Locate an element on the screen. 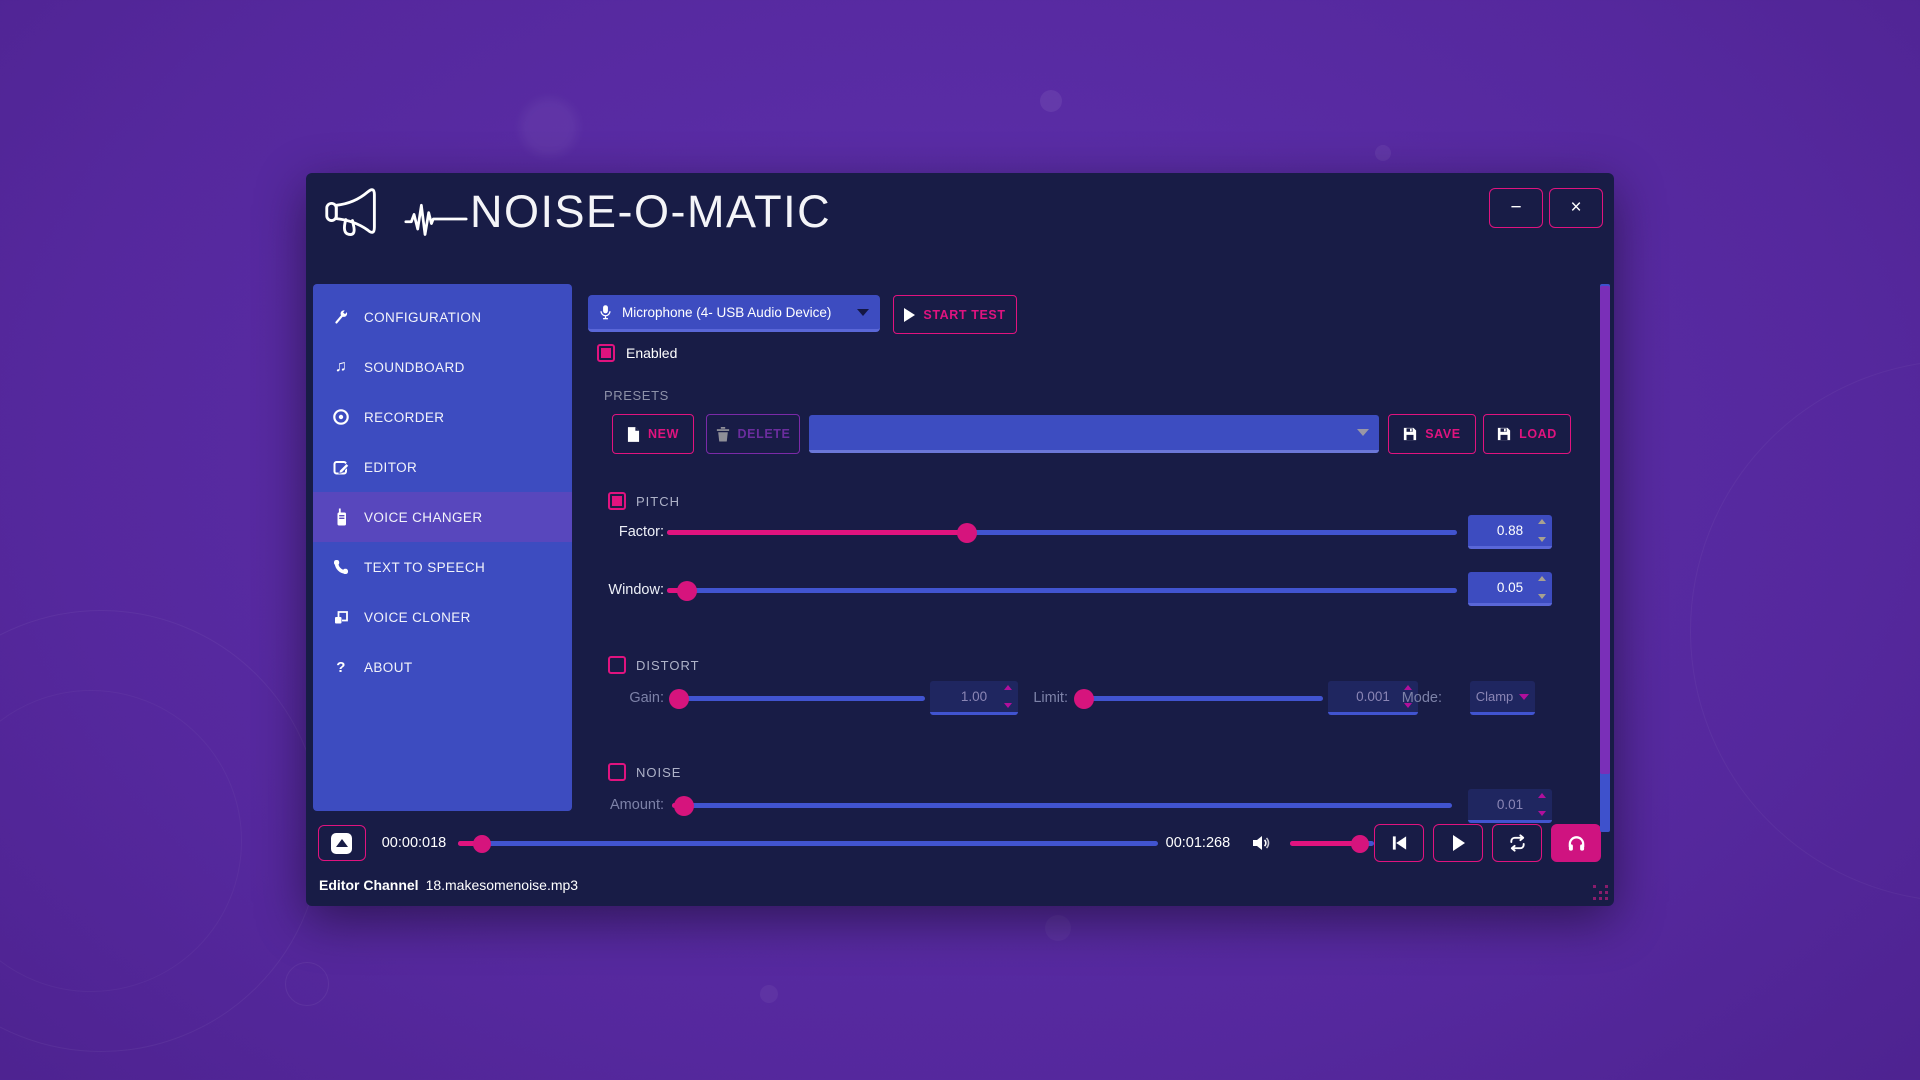 The image size is (1920, 1080). headphones-icon is located at coordinates (1576, 843).